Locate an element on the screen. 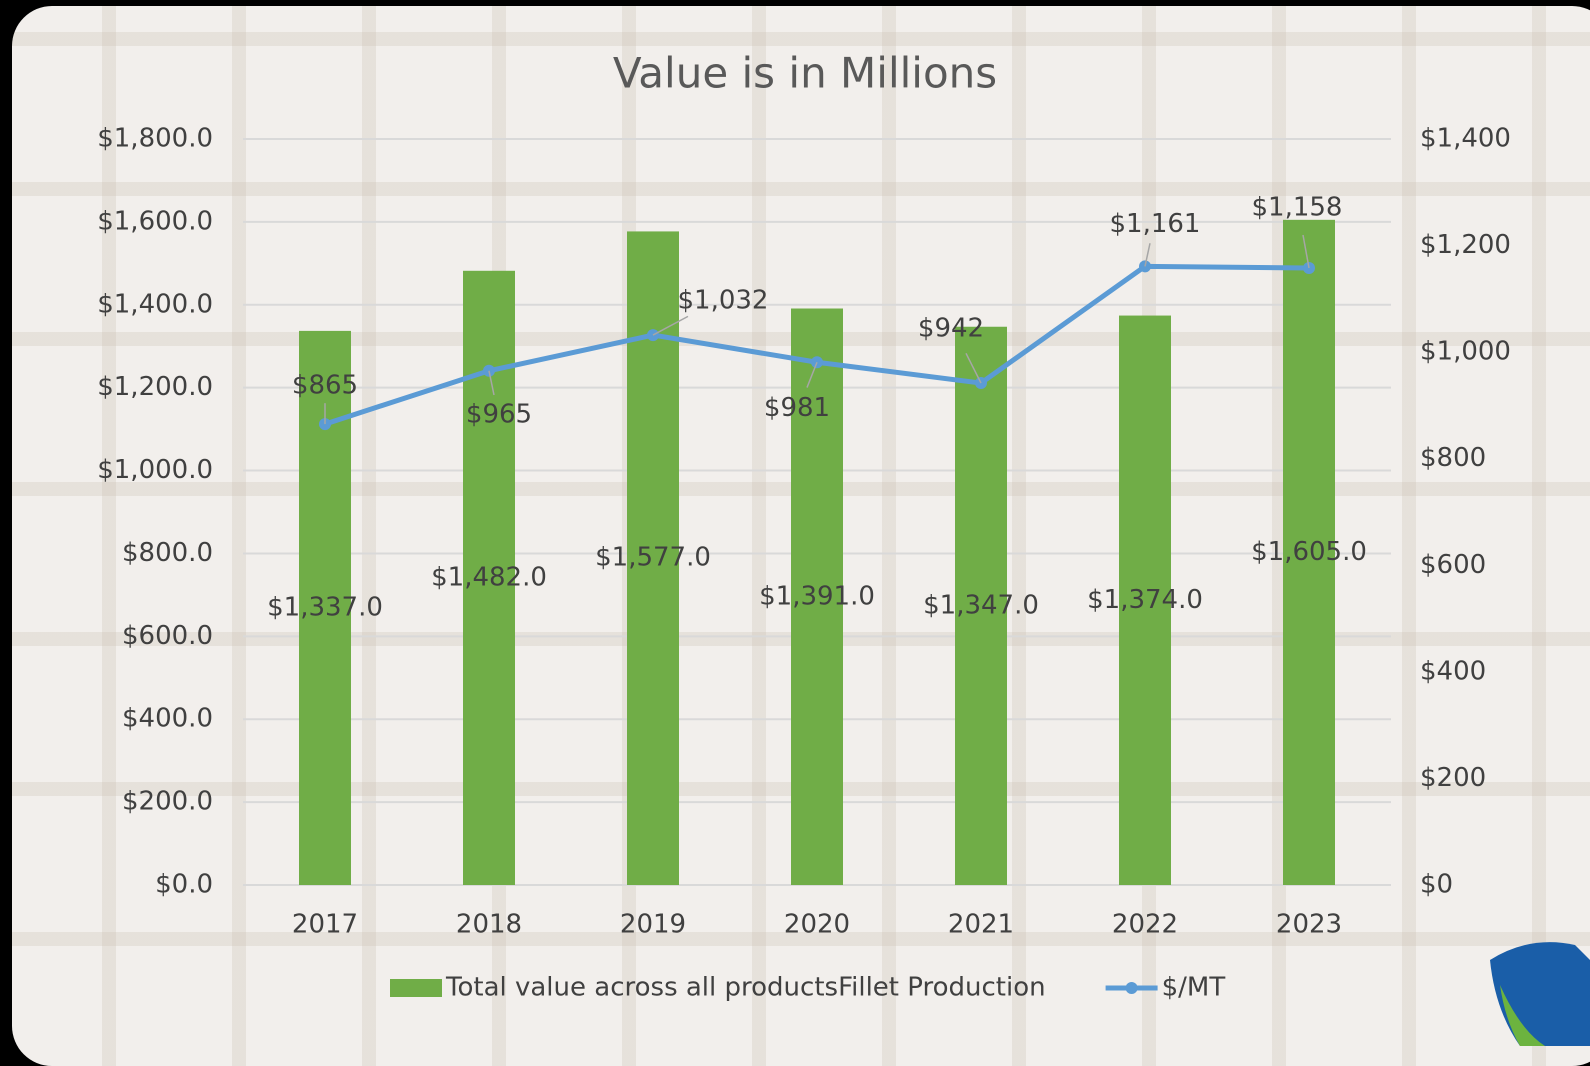 This screenshot has height=1066, width=1590. bar-value-label: $1,605.0 is located at coordinates (1309, 552).